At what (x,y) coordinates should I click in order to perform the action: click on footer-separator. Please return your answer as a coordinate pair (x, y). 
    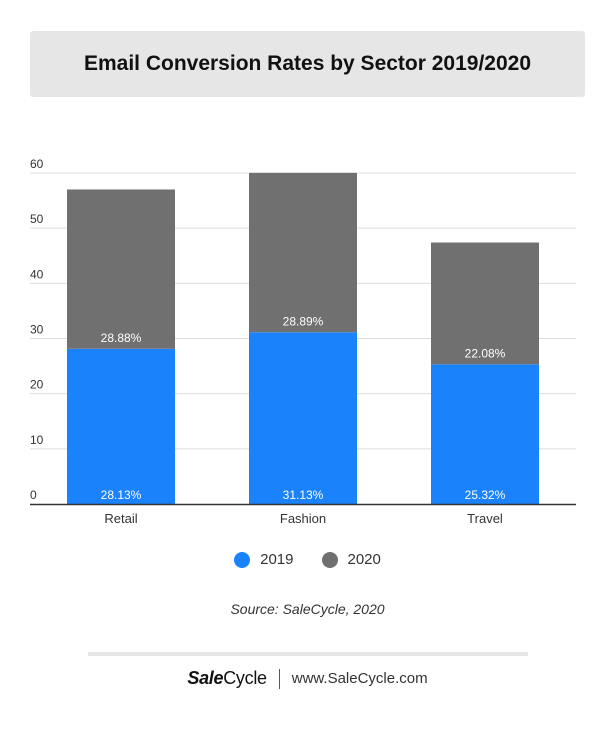
    Looking at the image, I should click on (279, 678).